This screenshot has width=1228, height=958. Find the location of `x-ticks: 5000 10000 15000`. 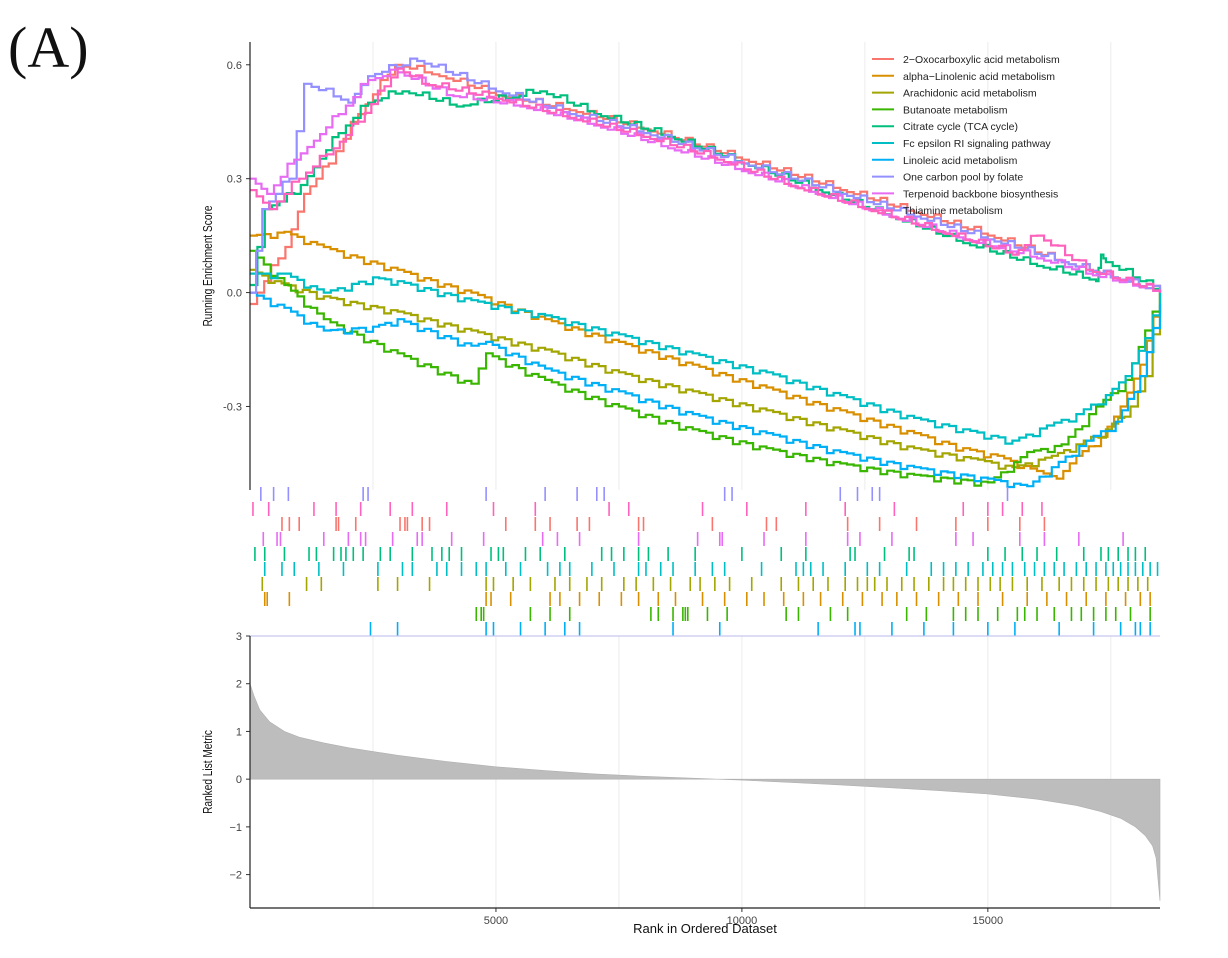

x-ticks: 5000 10000 15000 is located at coordinates (743, 917).